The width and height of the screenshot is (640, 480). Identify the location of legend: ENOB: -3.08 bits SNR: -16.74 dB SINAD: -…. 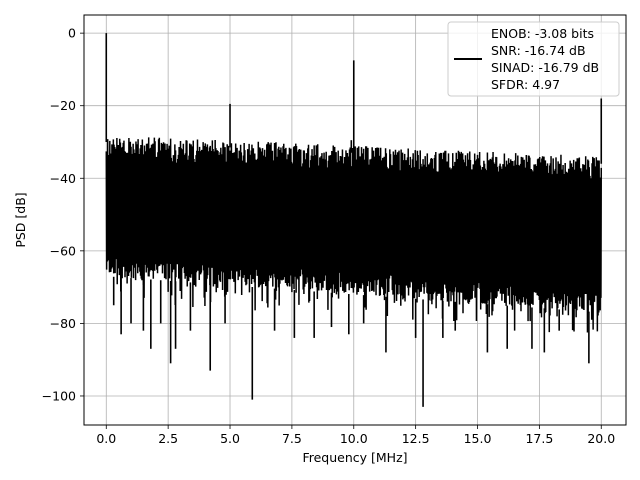
(533, 59).